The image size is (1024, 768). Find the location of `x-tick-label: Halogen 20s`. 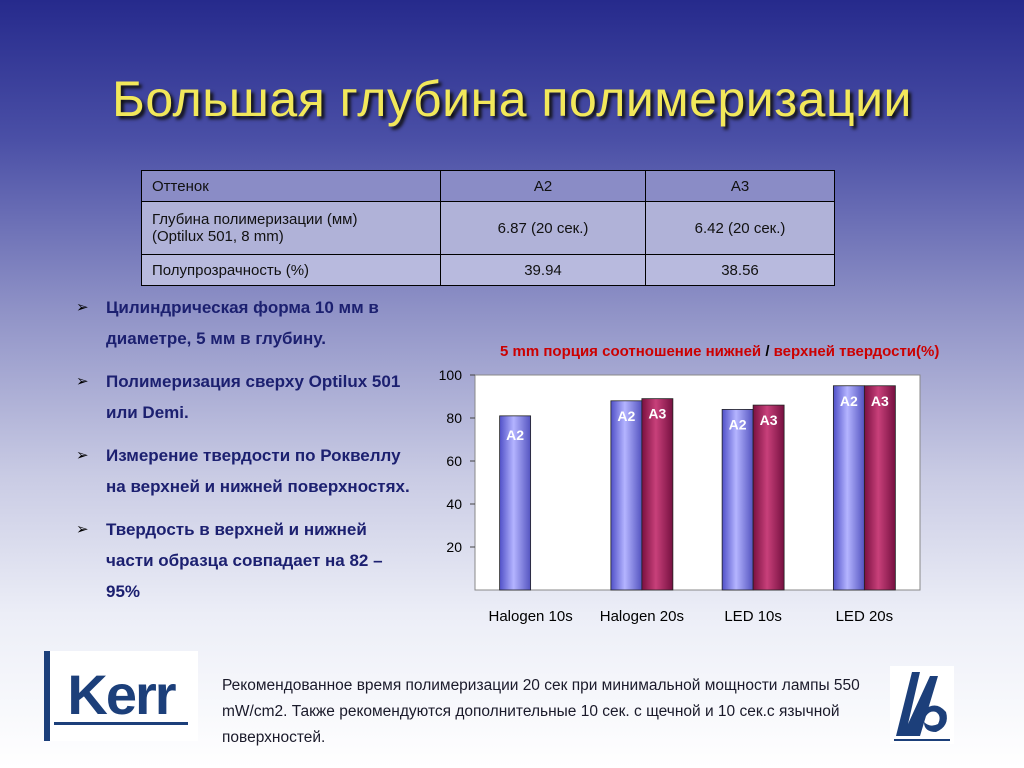

x-tick-label: Halogen 20s is located at coordinates (642, 616).